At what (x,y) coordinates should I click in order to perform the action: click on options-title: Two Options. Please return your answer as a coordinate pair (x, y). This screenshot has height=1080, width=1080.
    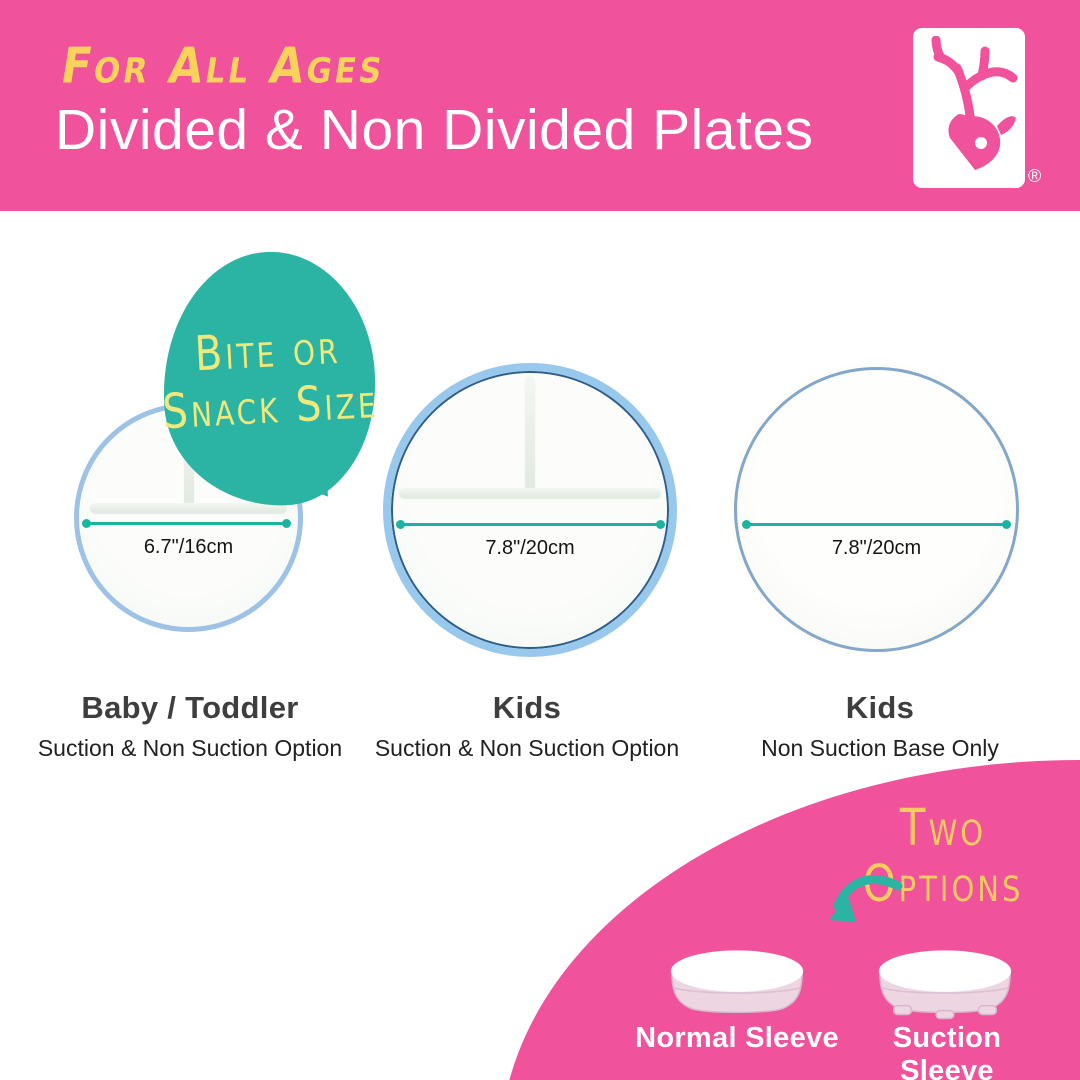
    Looking at the image, I should click on (943, 855).